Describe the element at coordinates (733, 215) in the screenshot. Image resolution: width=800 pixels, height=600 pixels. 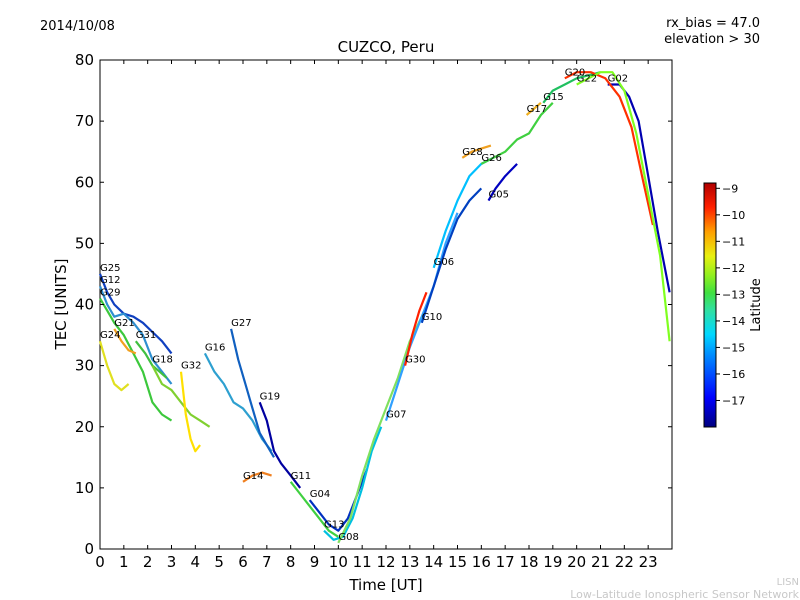
I see `colorbar-tick-label: −10` at that location.